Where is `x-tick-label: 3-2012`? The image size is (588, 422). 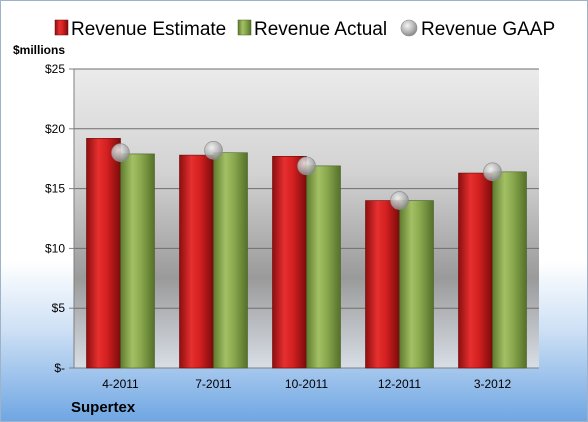 x-tick-label: 3-2012 is located at coordinates (493, 384).